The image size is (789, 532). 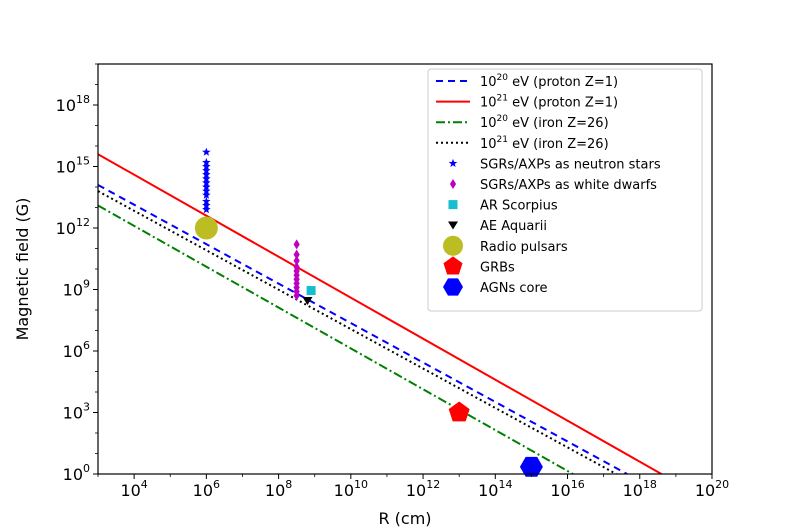 What do you see at coordinates (495, 489) in the screenshot?
I see `x-tick-label: 10¹⁴` at bounding box center [495, 489].